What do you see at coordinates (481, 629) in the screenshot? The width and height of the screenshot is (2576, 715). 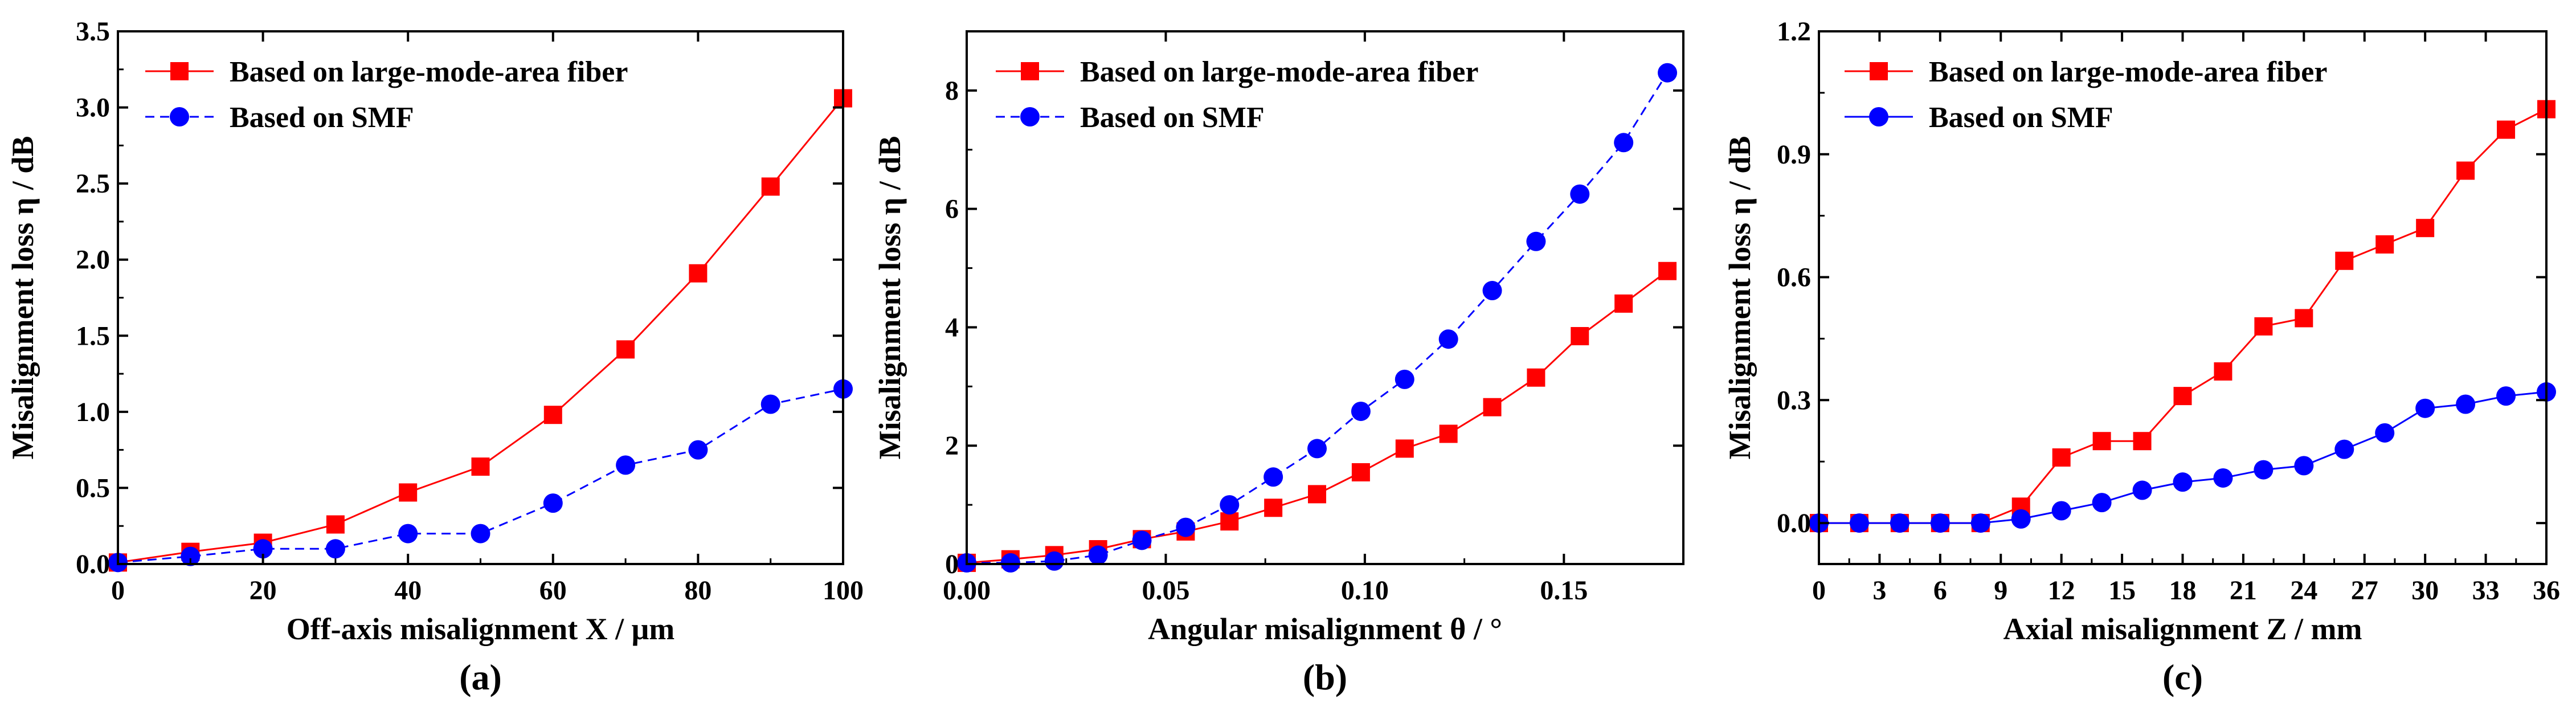 I see `x-axis-label: Off-axis misalignment X / μm` at bounding box center [481, 629].